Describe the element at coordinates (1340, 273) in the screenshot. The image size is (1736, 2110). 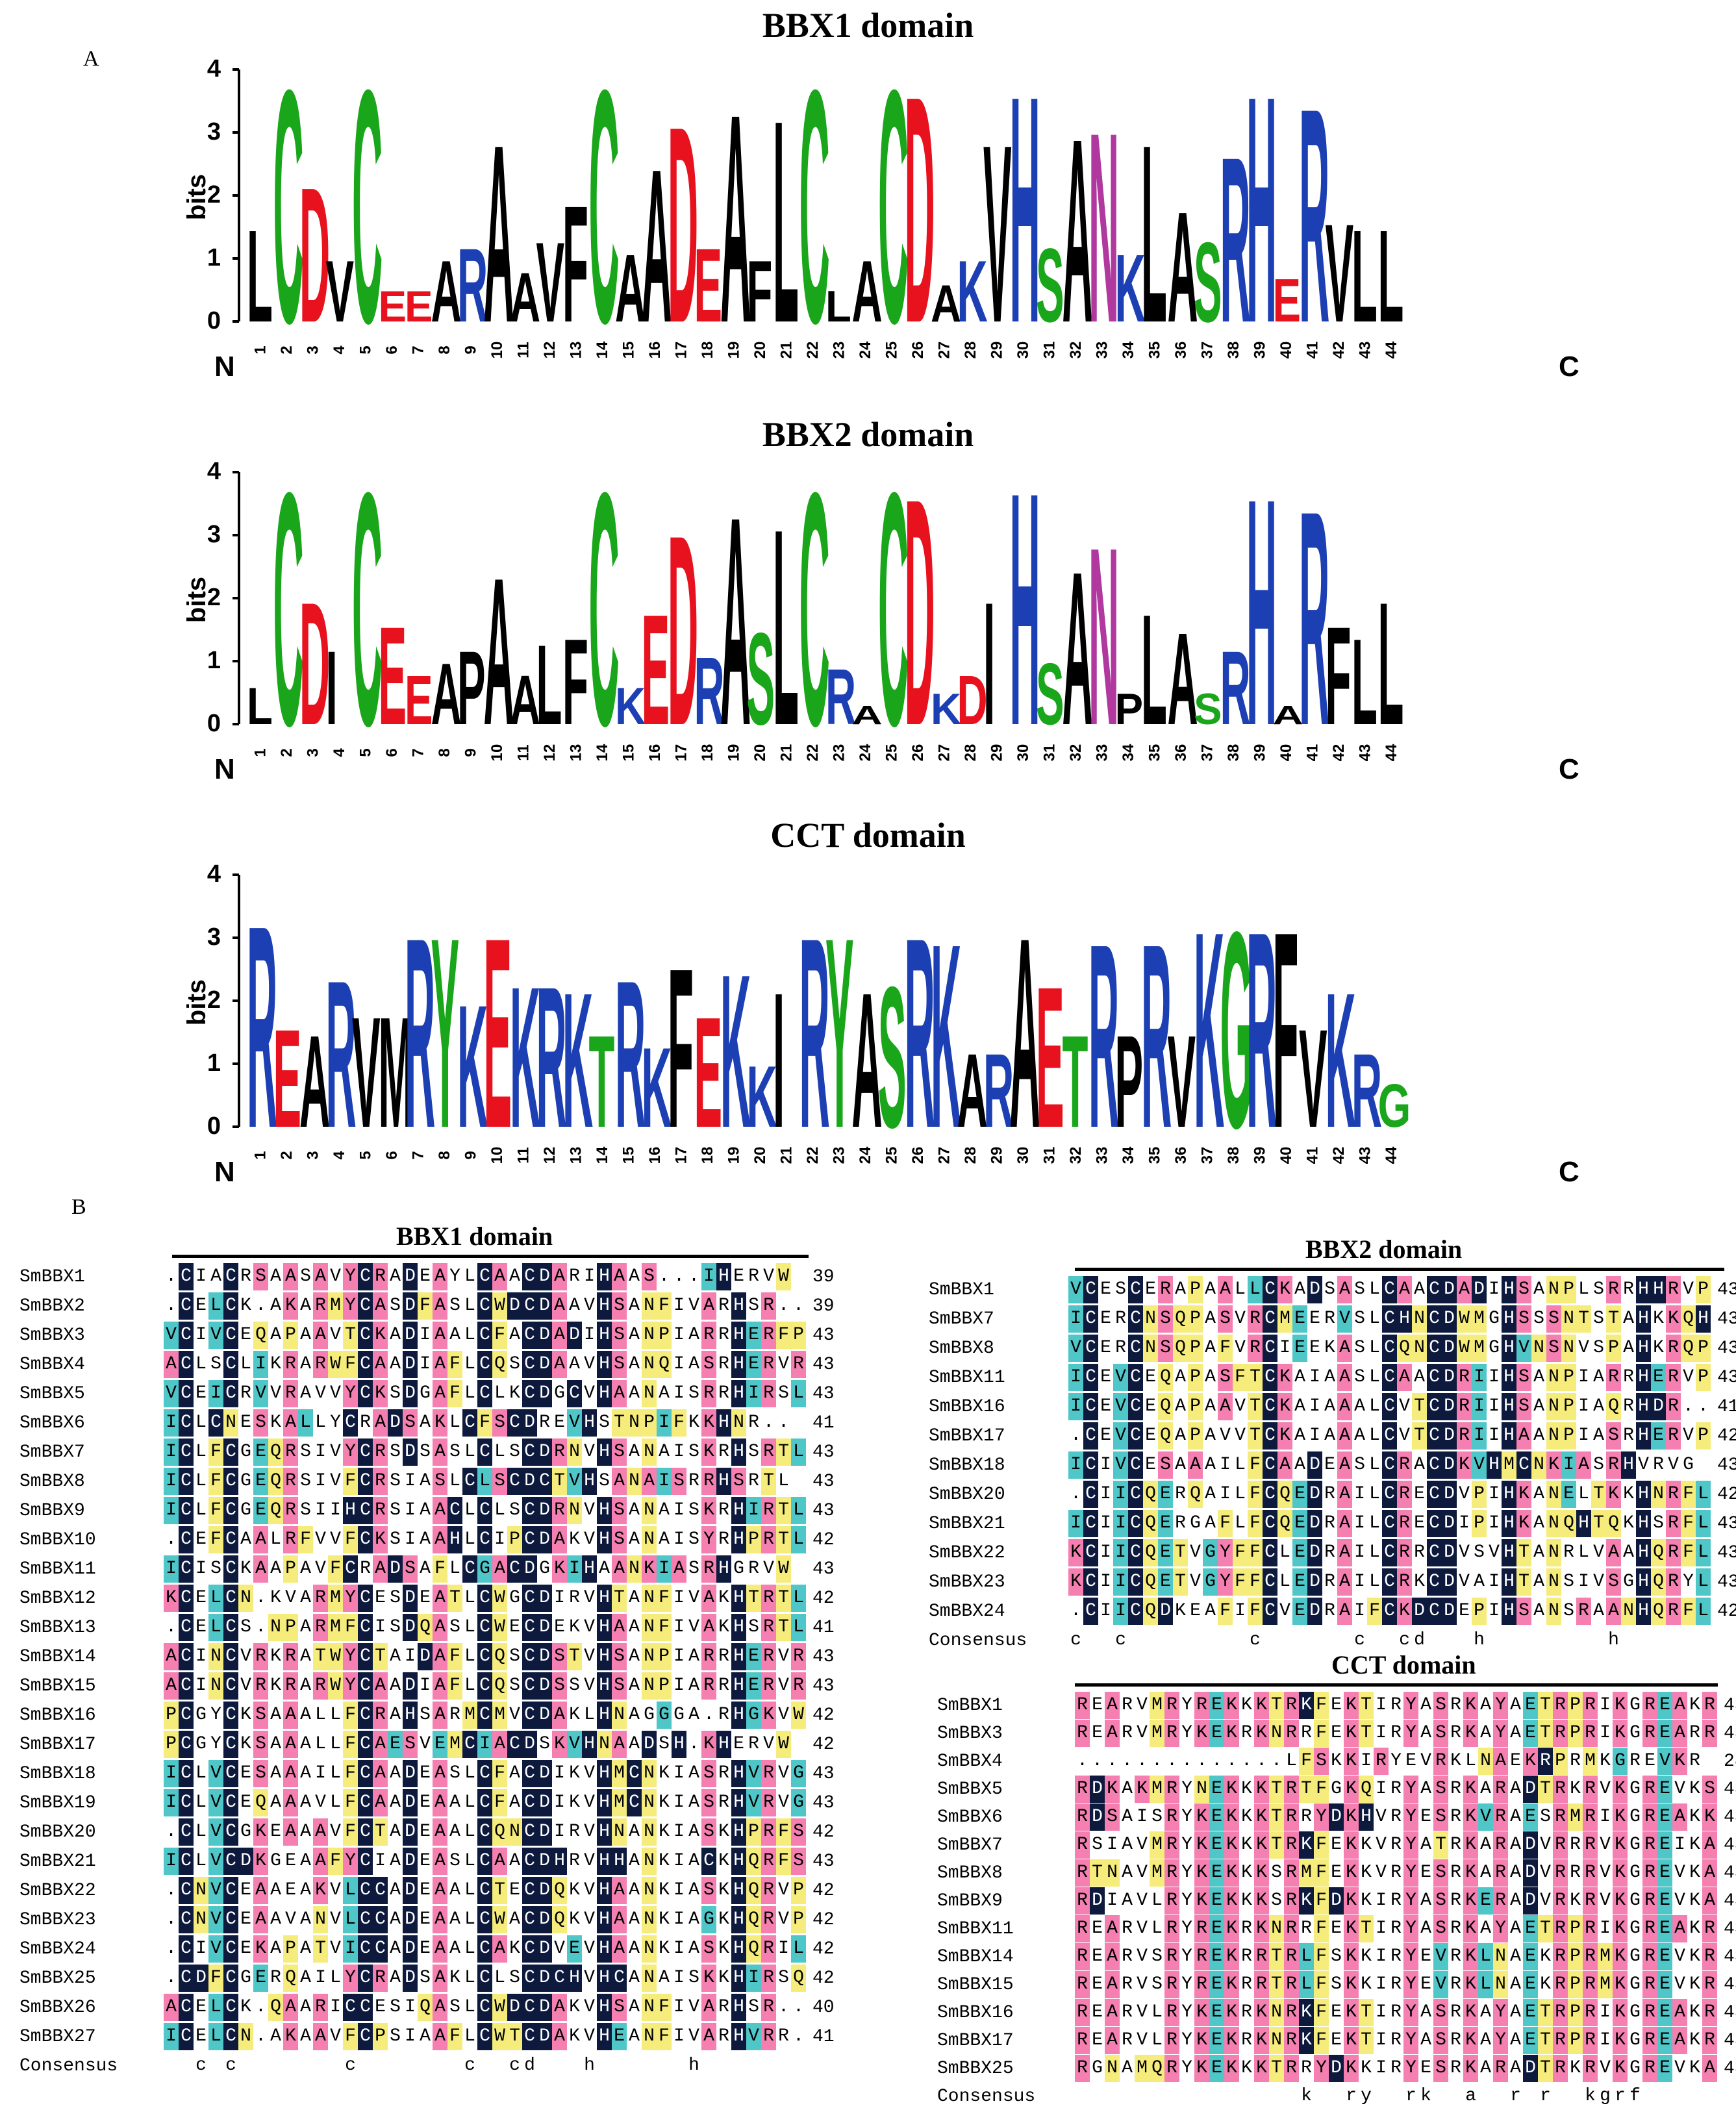
I see `logo-letter-42: V` at that location.